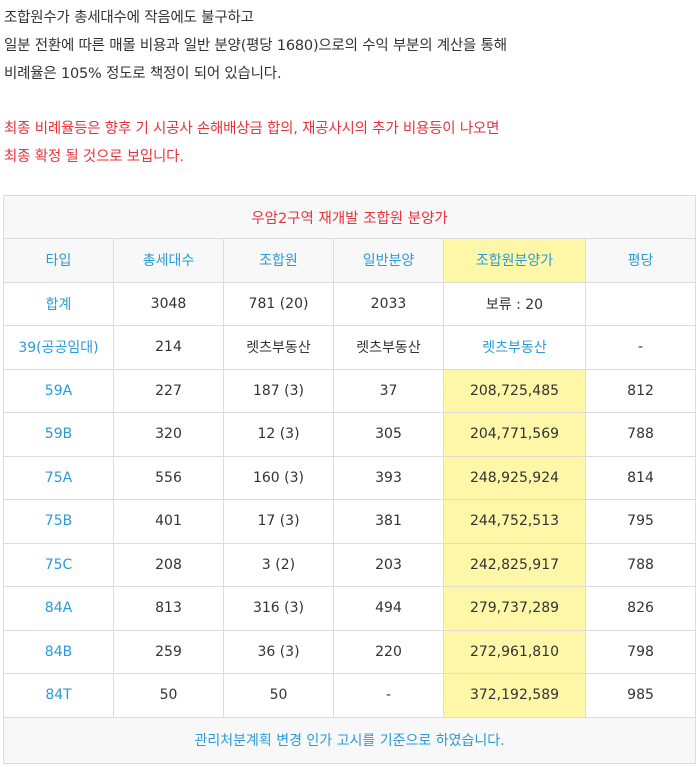 The image size is (697, 767). What do you see at coordinates (278, 608) in the screenshot?
I see `cell-member: 316 (3)` at bounding box center [278, 608].